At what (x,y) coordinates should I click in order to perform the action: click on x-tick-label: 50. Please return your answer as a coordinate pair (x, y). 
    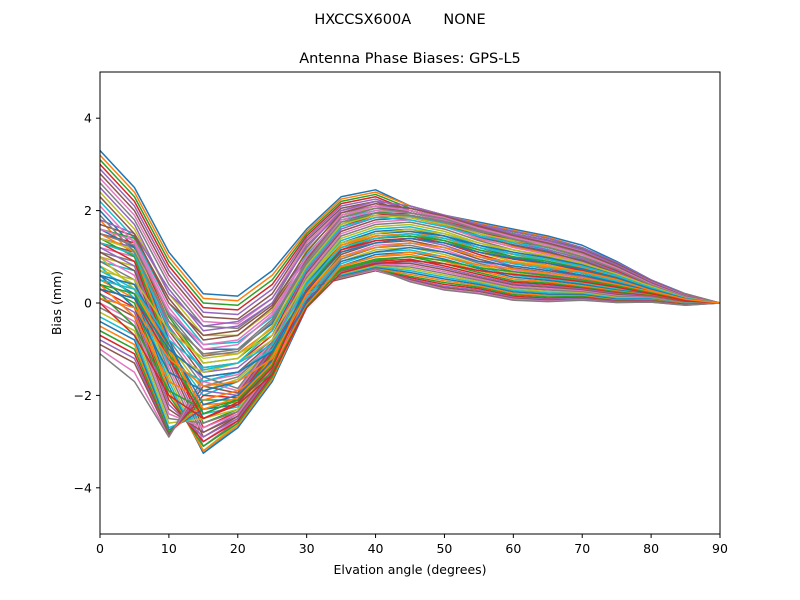
    Looking at the image, I should click on (444, 548).